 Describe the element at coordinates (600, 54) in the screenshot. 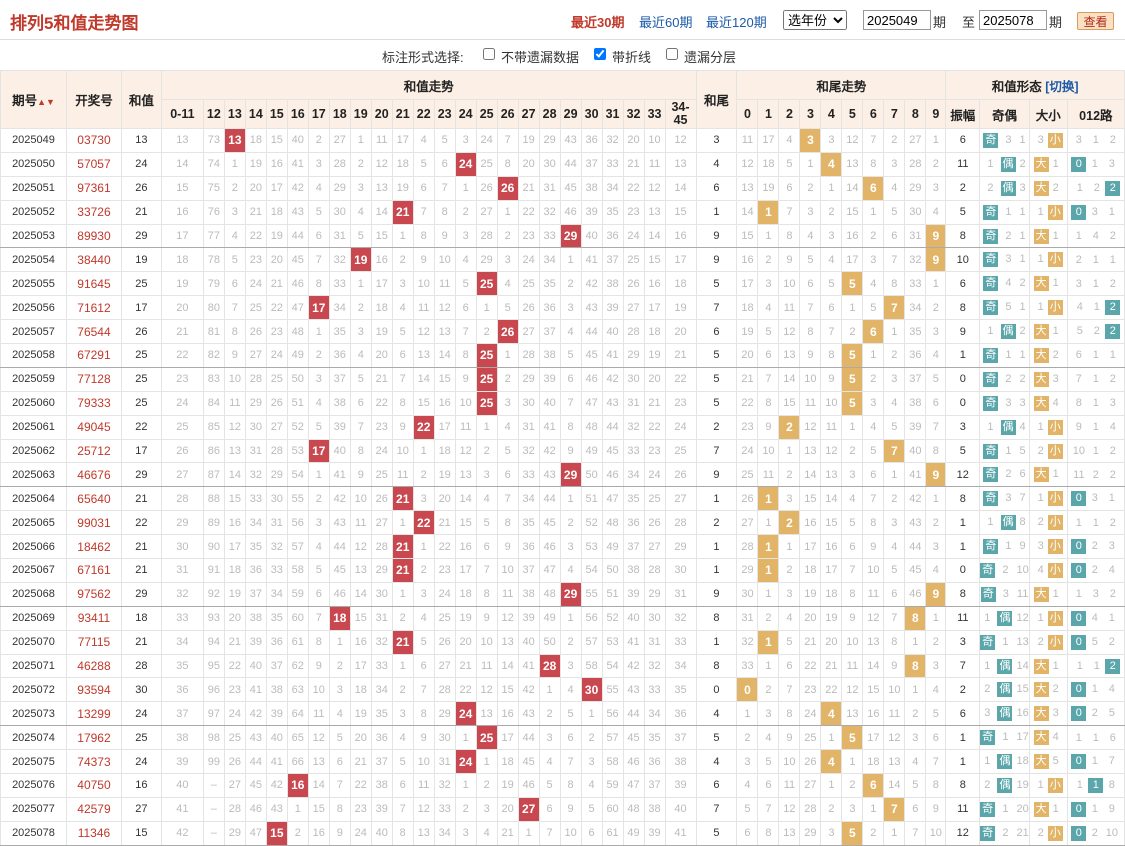

I see `option-line-checkbox` at that location.